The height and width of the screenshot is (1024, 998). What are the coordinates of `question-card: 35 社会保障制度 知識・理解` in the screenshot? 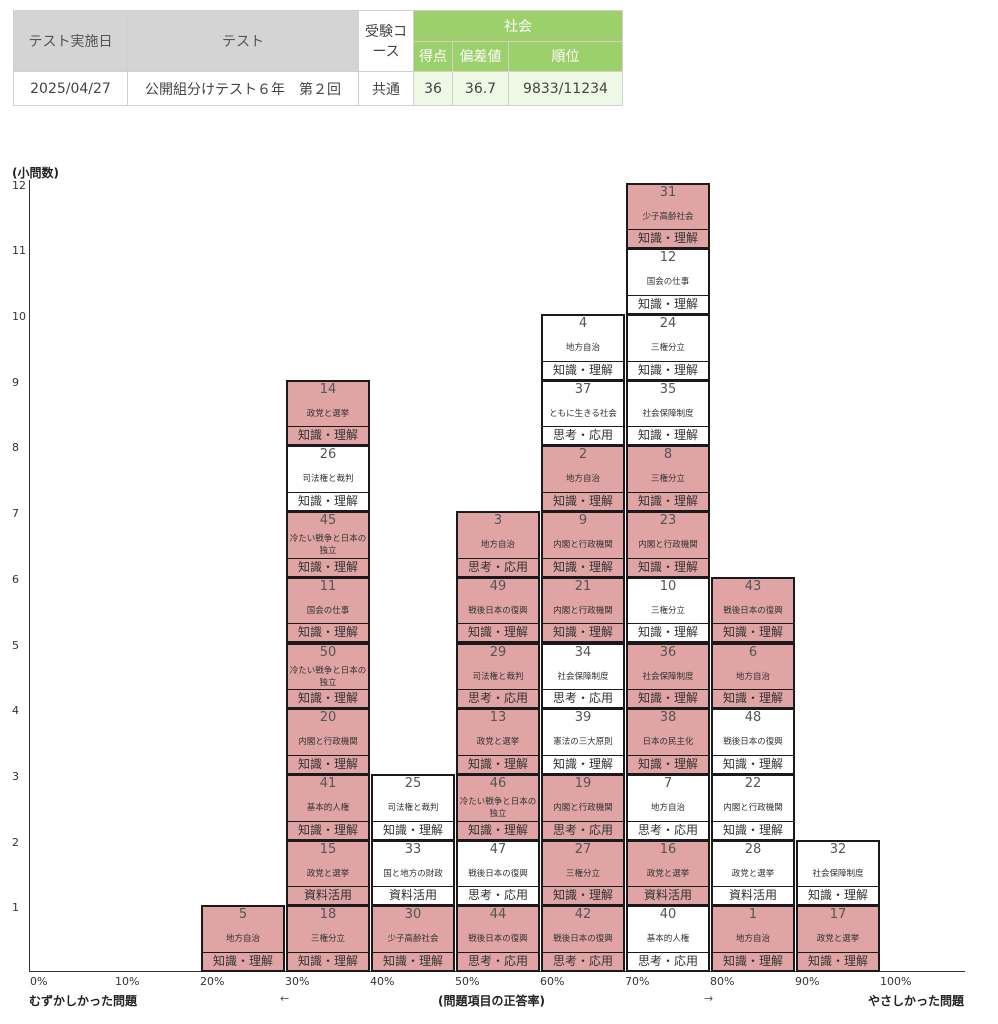 It's located at (668, 413).